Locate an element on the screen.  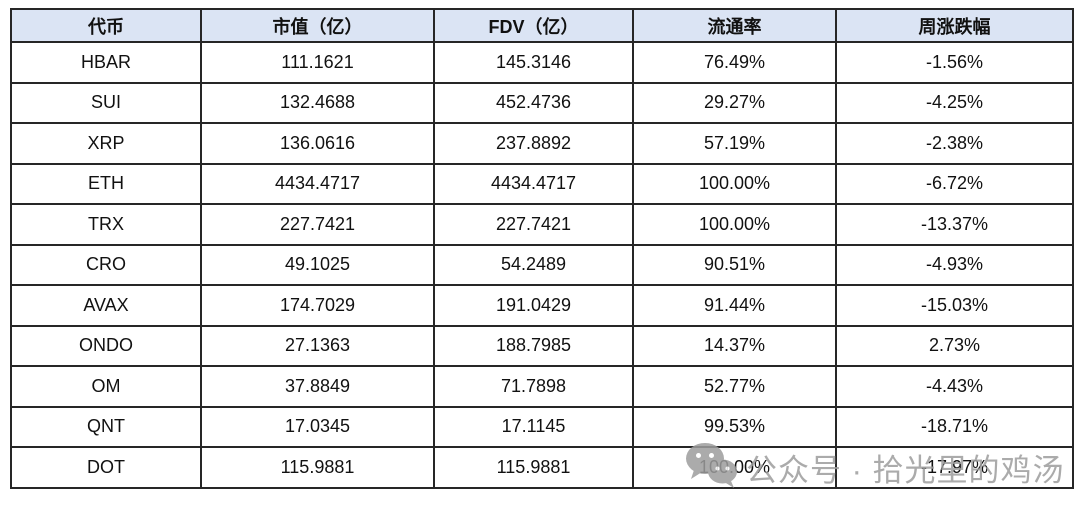
column-header-circulation-rate: 流通率 is located at coordinates (734, 25).